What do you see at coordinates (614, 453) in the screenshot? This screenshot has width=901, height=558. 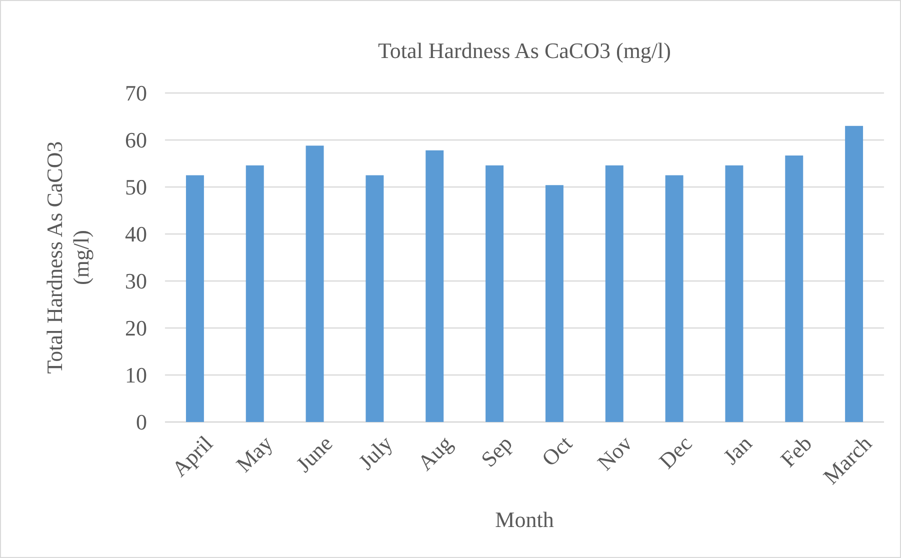 I see `x-tick-label: Nov` at bounding box center [614, 453].